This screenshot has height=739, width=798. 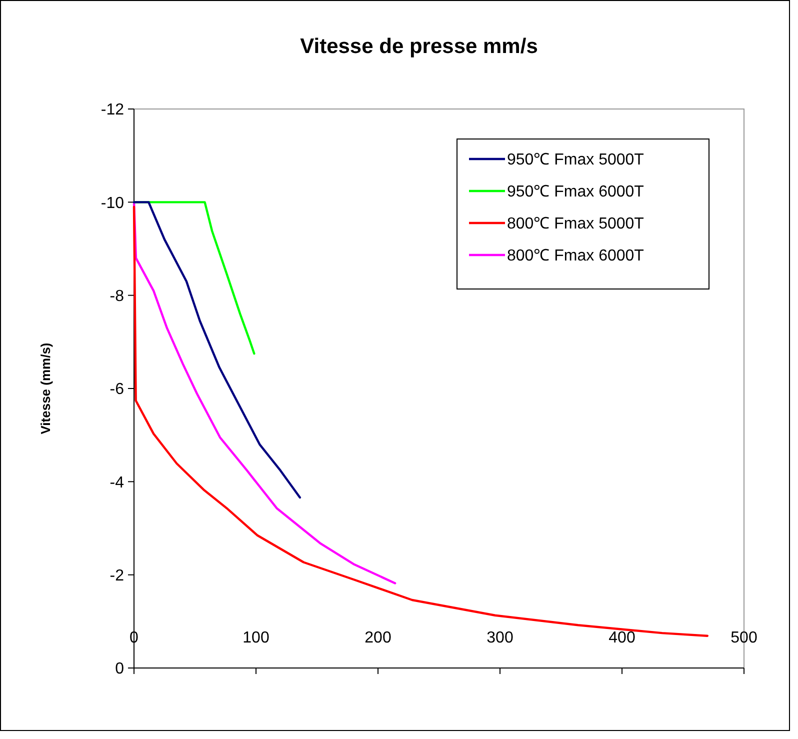 What do you see at coordinates (112, 203) in the screenshot?
I see `y-tick-label: -10` at bounding box center [112, 203].